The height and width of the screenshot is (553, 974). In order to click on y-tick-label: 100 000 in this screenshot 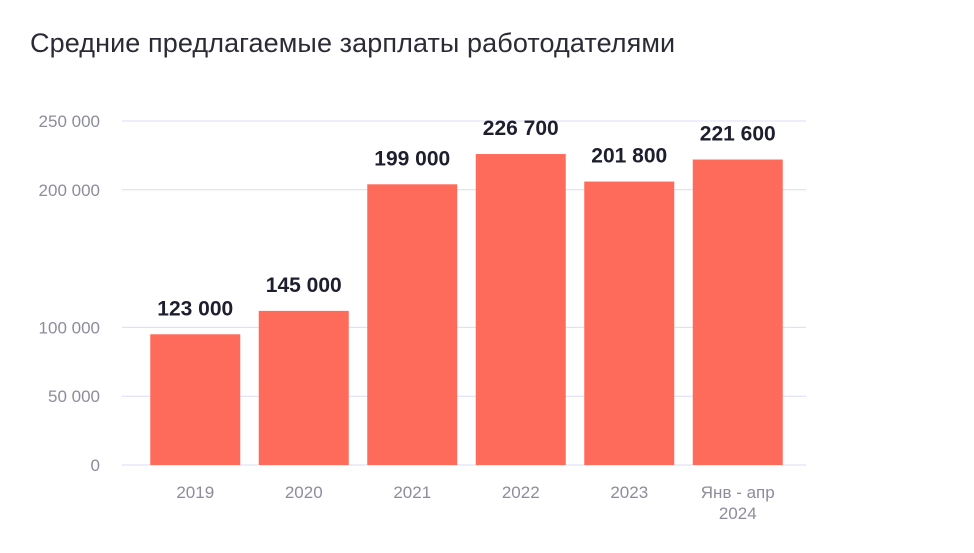, I will do `click(69, 327)`.